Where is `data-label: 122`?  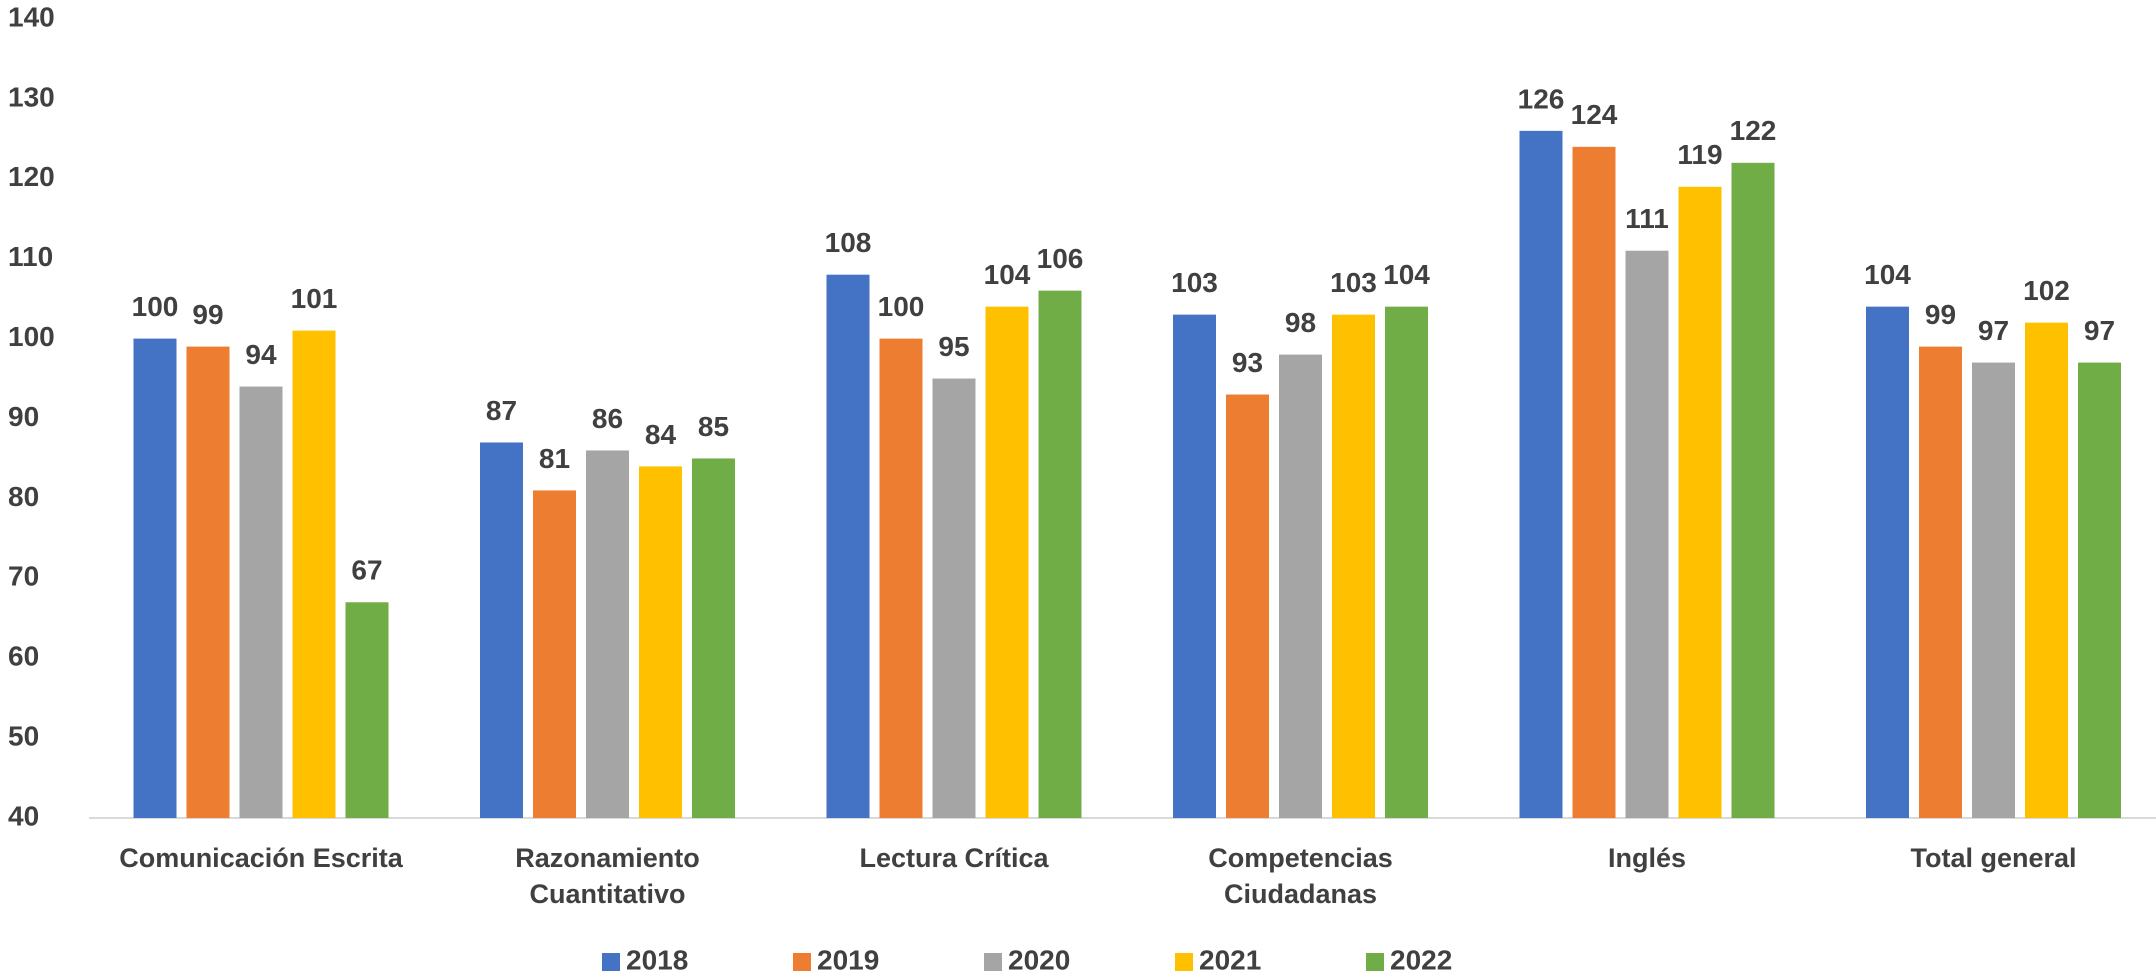
data-label: 122 is located at coordinates (1753, 130).